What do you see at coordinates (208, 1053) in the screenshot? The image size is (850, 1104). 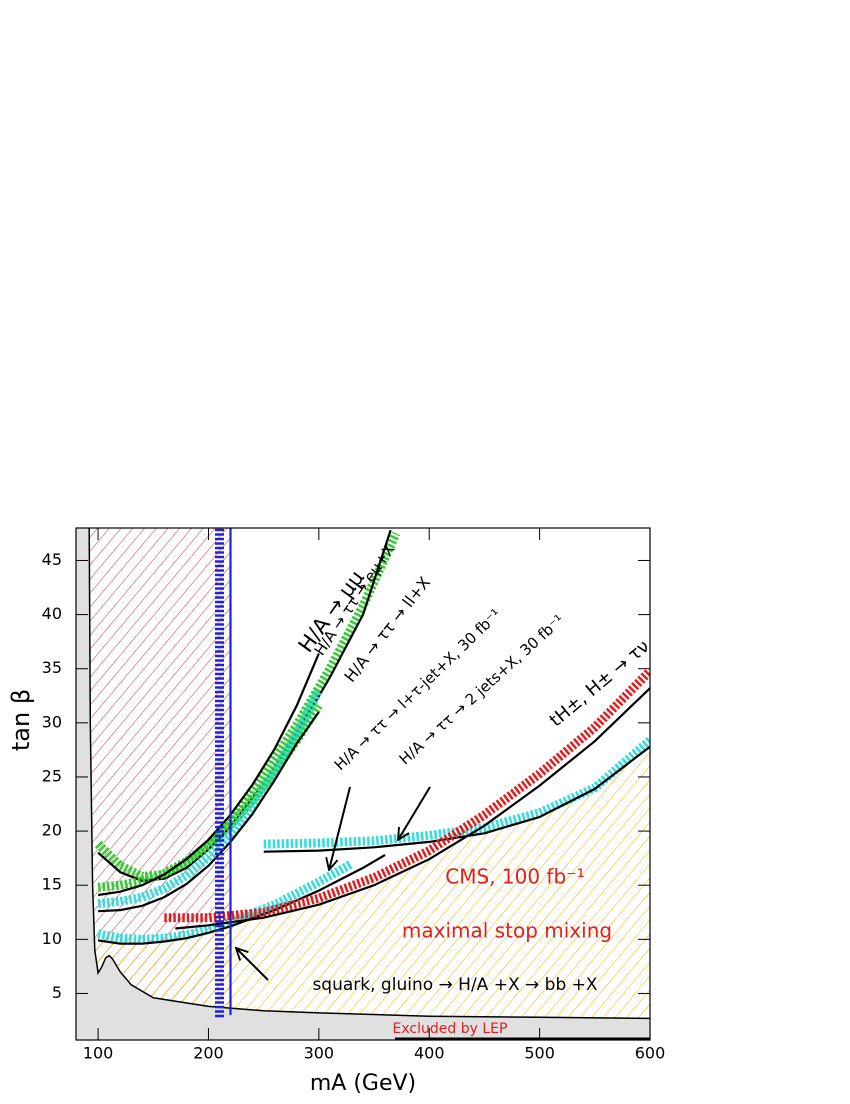 I see `x-tick-label: 200` at bounding box center [208, 1053].